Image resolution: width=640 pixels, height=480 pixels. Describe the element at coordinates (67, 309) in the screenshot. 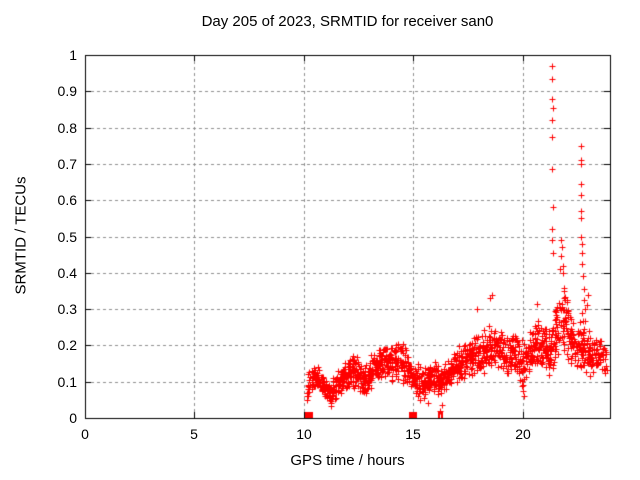

I see `y-tick-label: 0.3` at that location.